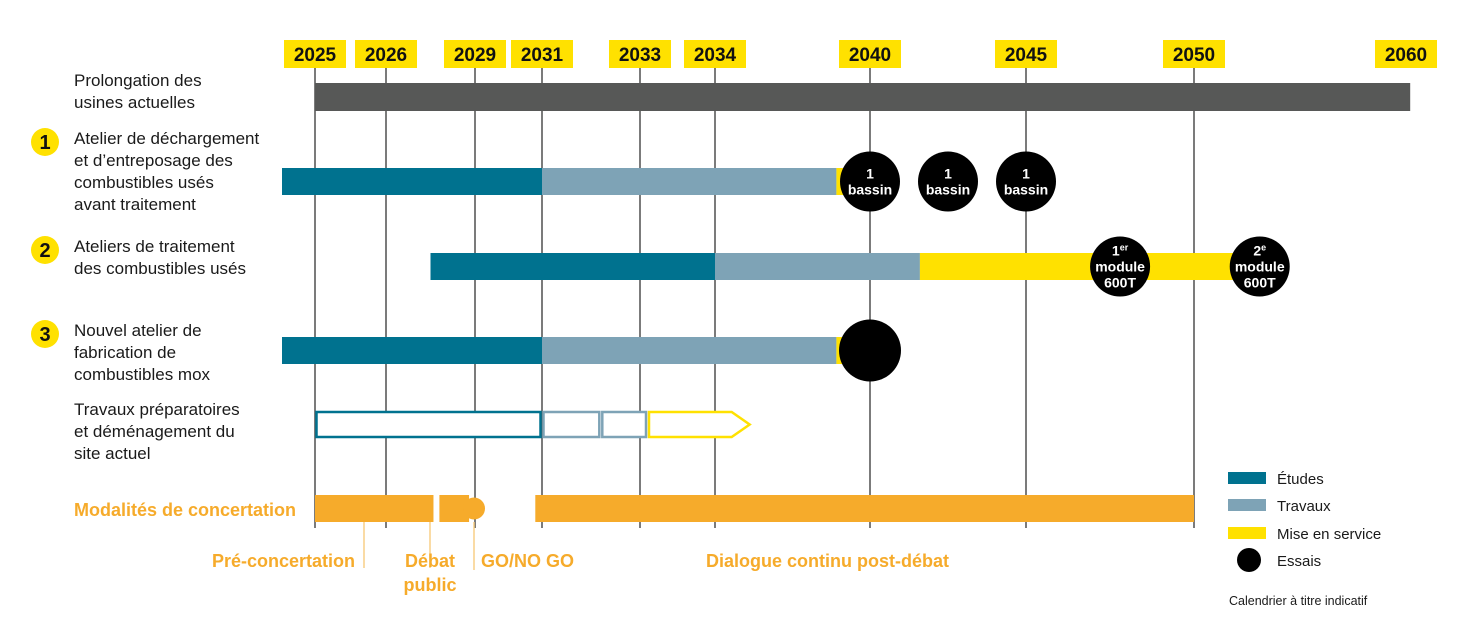  I want to click on number-badge-text: 2, so click(44, 251).